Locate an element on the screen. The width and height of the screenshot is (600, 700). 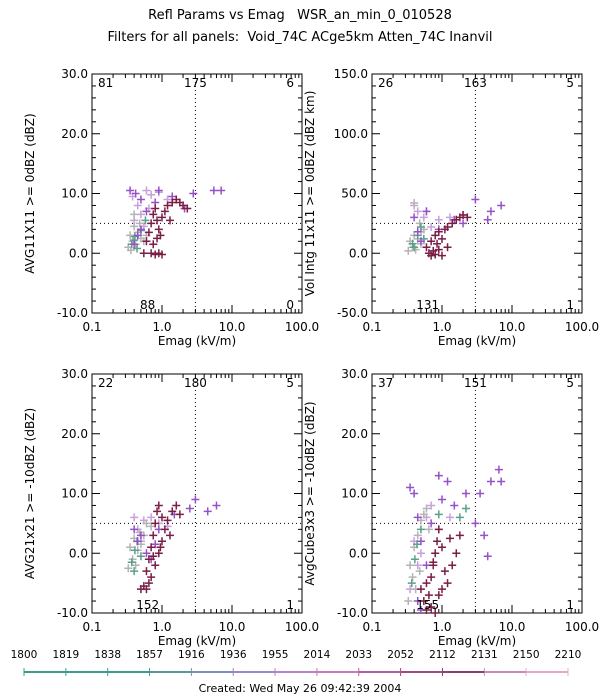
count-top-left: 26 is located at coordinates (385, 83).